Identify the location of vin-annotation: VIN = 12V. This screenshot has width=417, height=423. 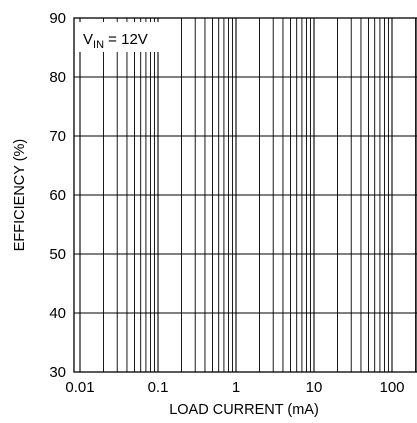
(115, 41).